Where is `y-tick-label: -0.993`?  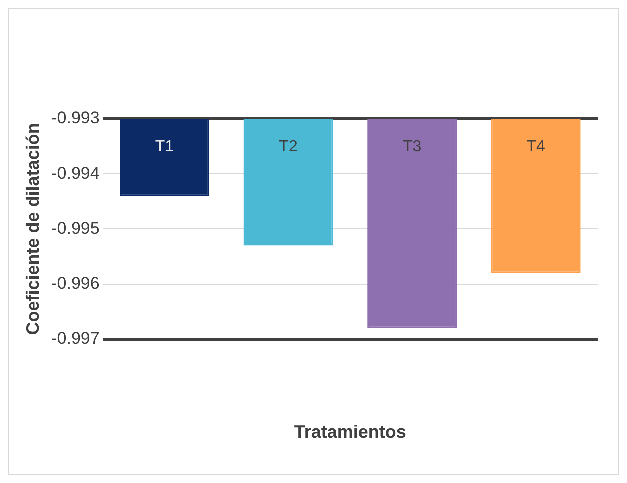 y-tick-label: -0.993 is located at coordinates (76, 118).